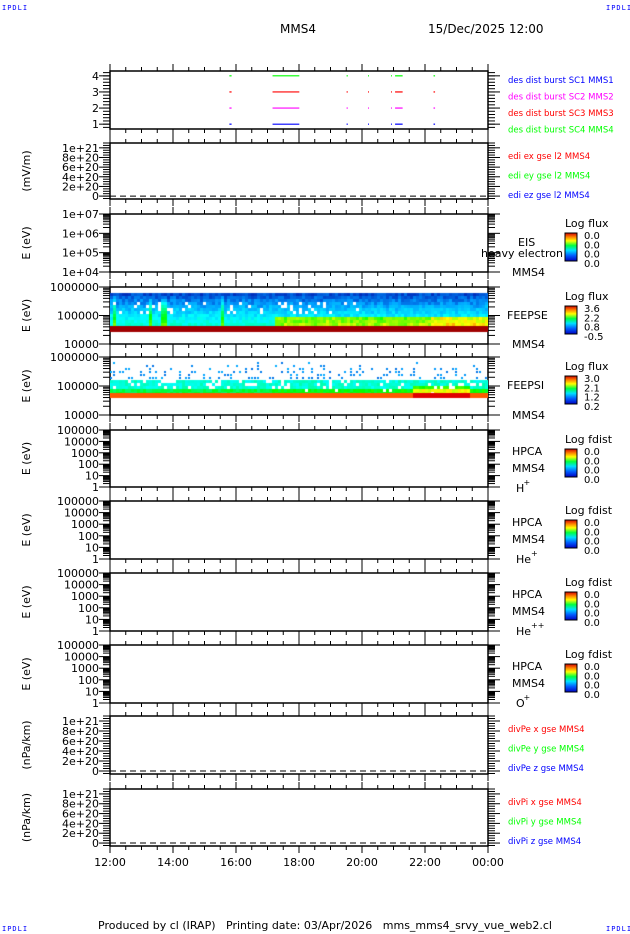  What do you see at coordinates (236, 862) in the screenshot?
I see `x-tick-label: 16:00` at bounding box center [236, 862].